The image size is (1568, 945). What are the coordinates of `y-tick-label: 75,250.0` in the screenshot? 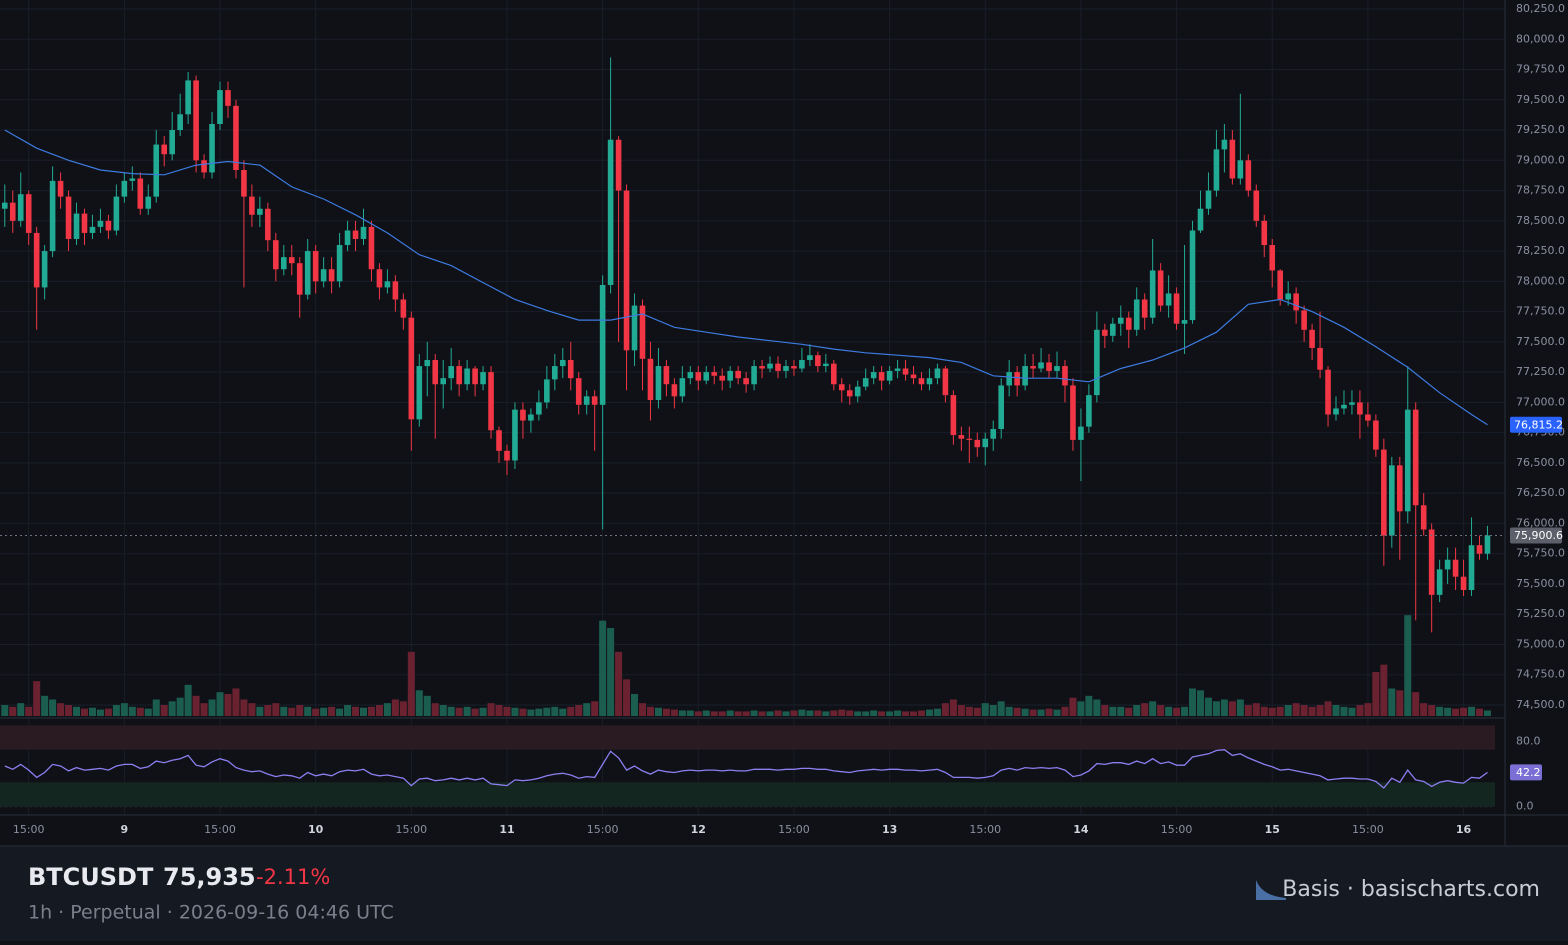 It's located at (1540, 613).